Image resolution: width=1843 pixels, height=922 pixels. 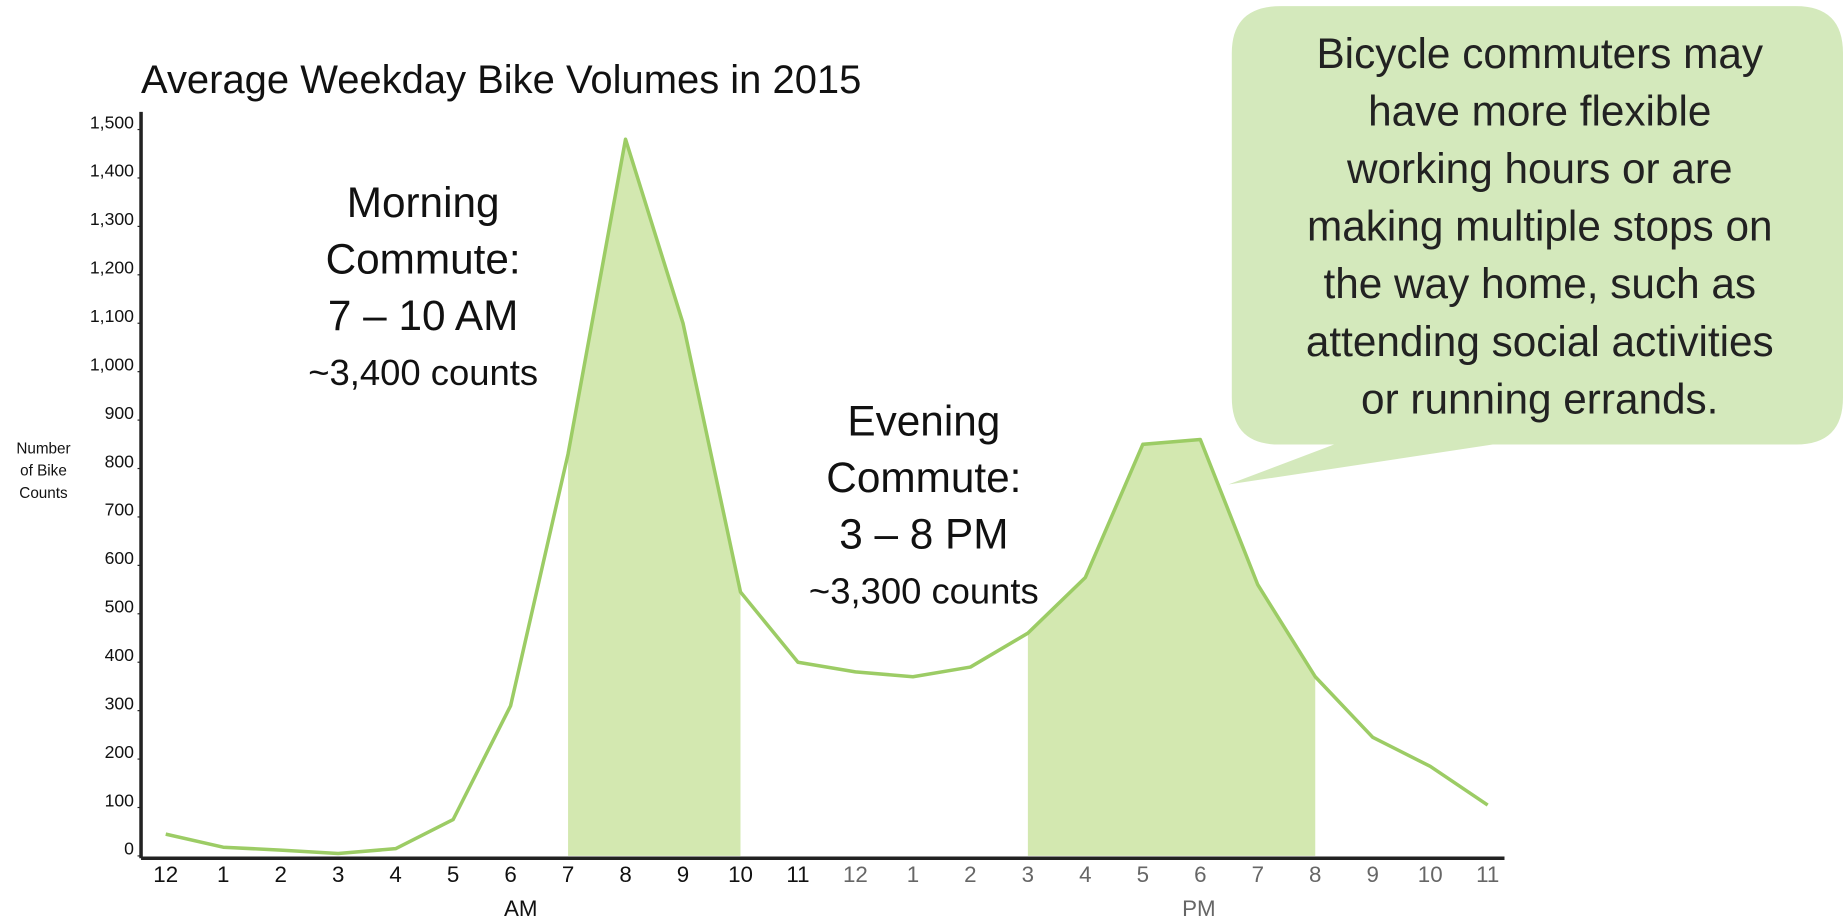 I want to click on y-axis-label: Counts, so click(x=43, y=493).